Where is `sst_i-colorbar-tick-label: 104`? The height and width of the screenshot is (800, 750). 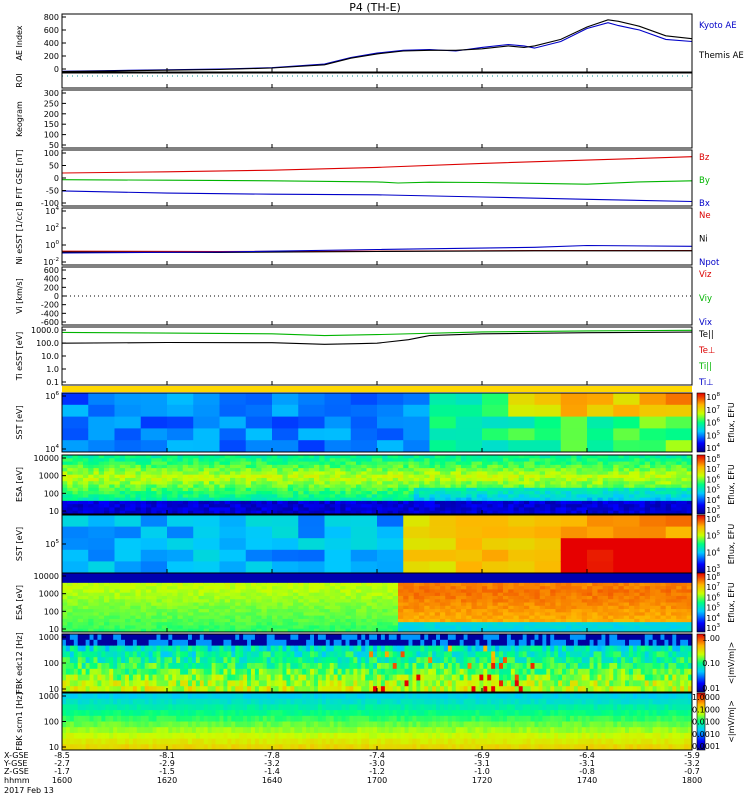
sst_i-colorbar-tick-label: 104 is located at coordinates (713, 552).